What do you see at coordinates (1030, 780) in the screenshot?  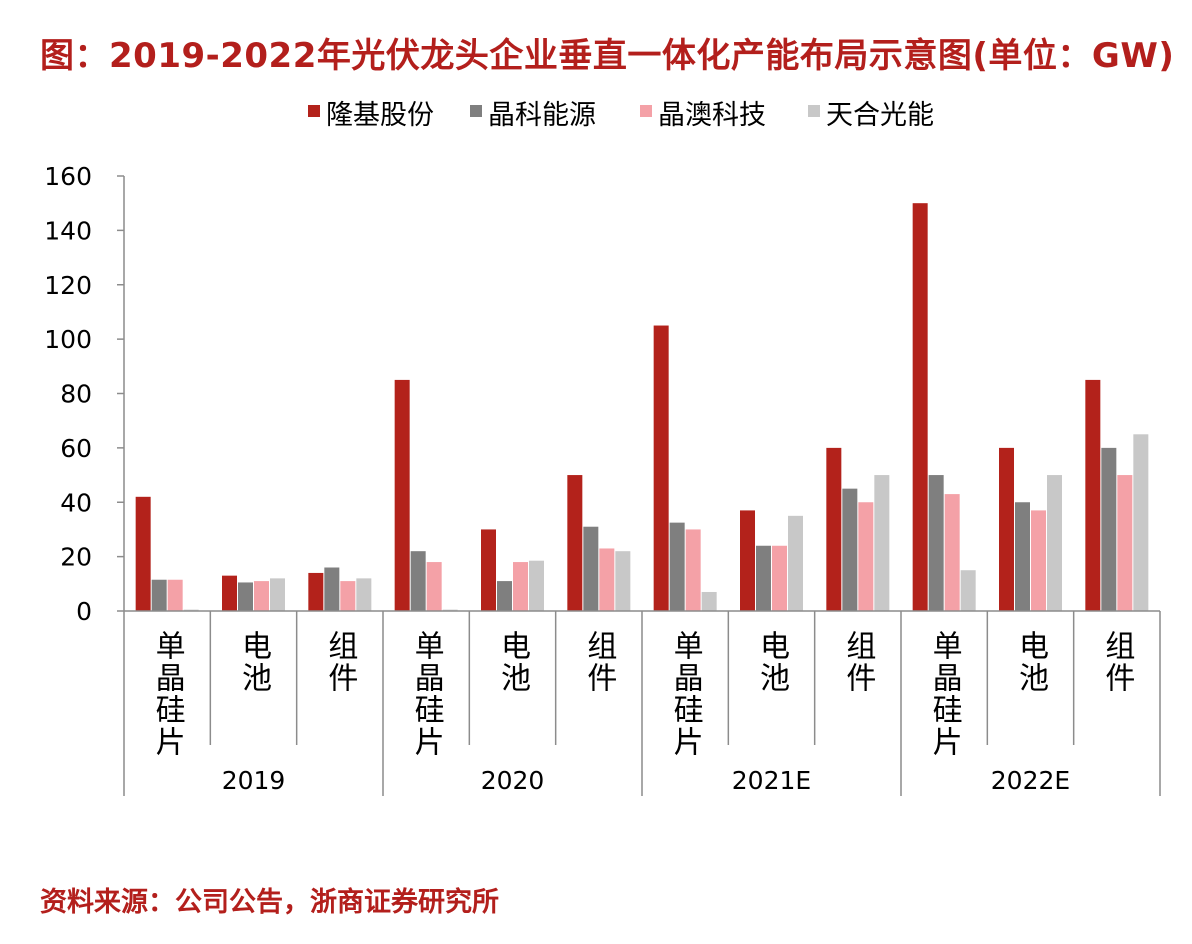 I see `x-group-label: 2022E` at bounding box center [1030, 780].